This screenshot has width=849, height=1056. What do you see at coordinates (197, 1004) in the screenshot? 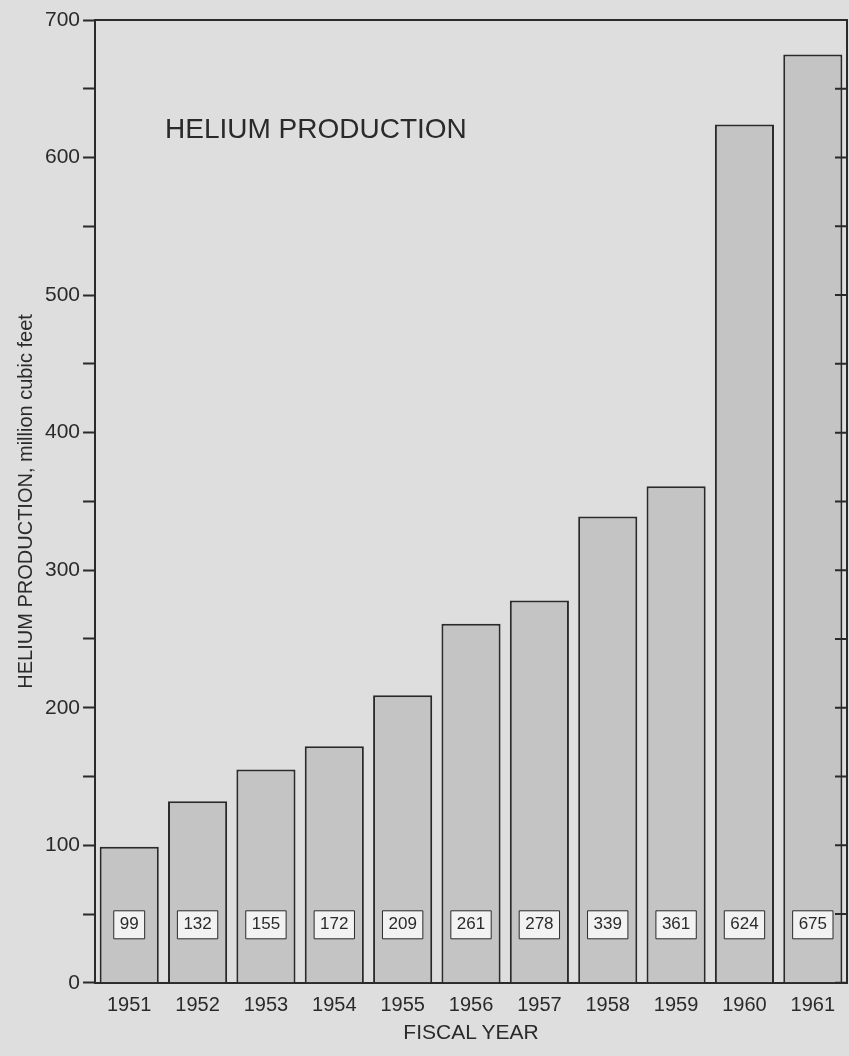
I see `x-tick-label: 1952` at bounding box center [197, 1004].